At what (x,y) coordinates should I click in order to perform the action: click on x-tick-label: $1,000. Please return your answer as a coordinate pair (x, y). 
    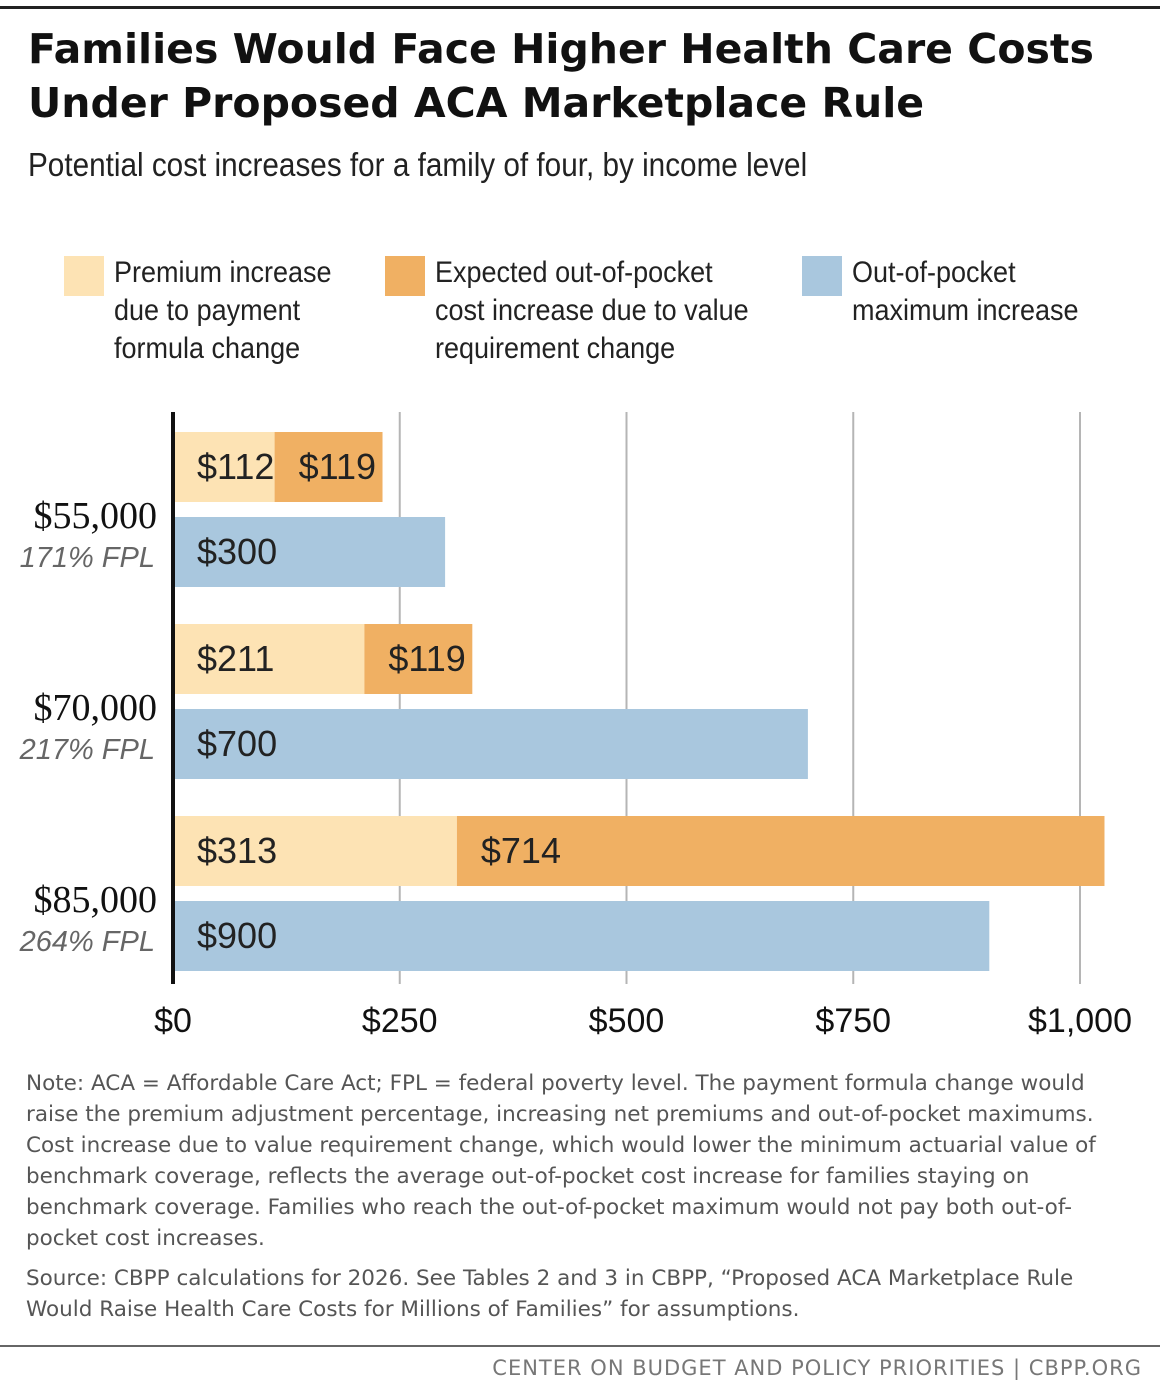
    Looking at the image, I should click on (1080, 1021).